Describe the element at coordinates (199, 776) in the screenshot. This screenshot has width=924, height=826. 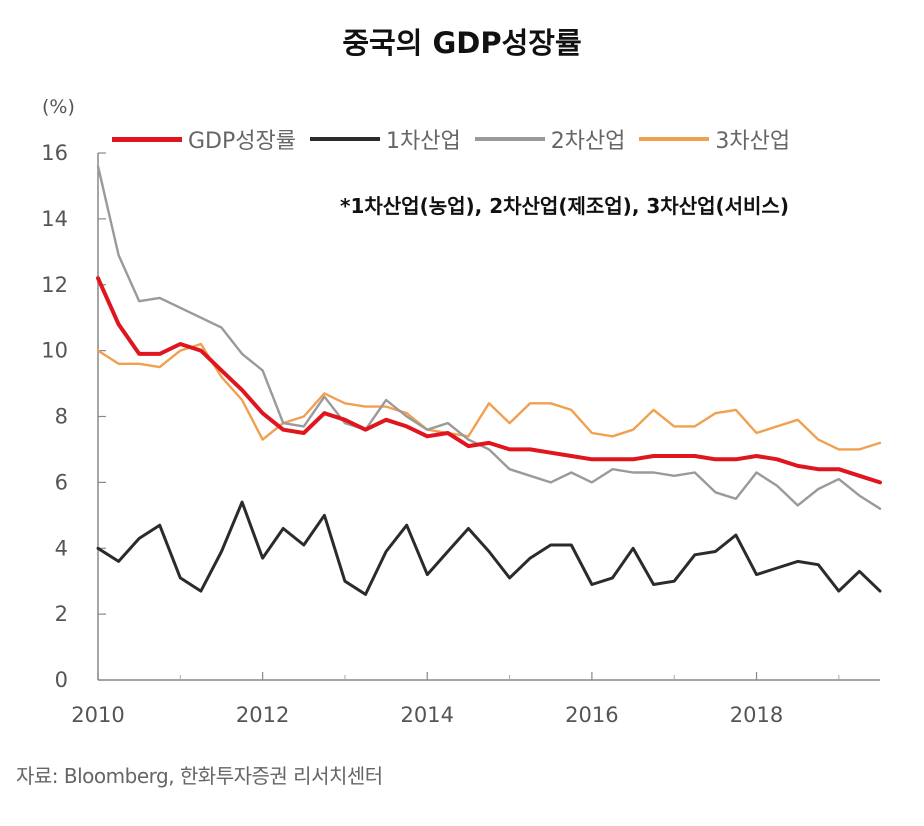
I see `chart-source: 자료: Bloomberg, 한화투자증권 리서치센터` at that location.